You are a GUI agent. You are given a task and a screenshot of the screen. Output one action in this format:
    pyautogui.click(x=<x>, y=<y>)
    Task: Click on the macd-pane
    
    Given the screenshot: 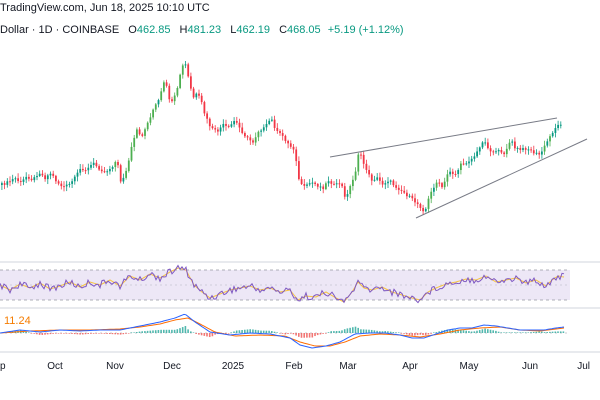 What is the action you would take?
    pyautogui.click(x=285, y=331)
    